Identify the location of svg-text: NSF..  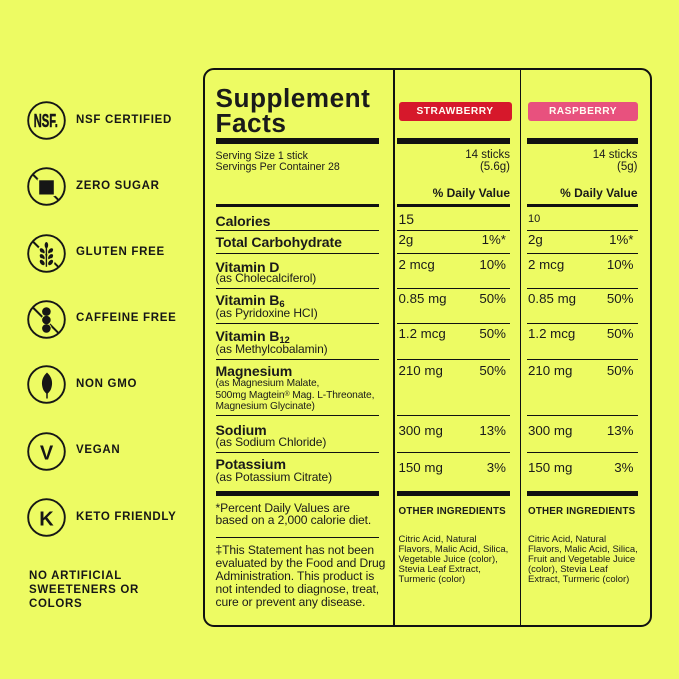
(46, 121).